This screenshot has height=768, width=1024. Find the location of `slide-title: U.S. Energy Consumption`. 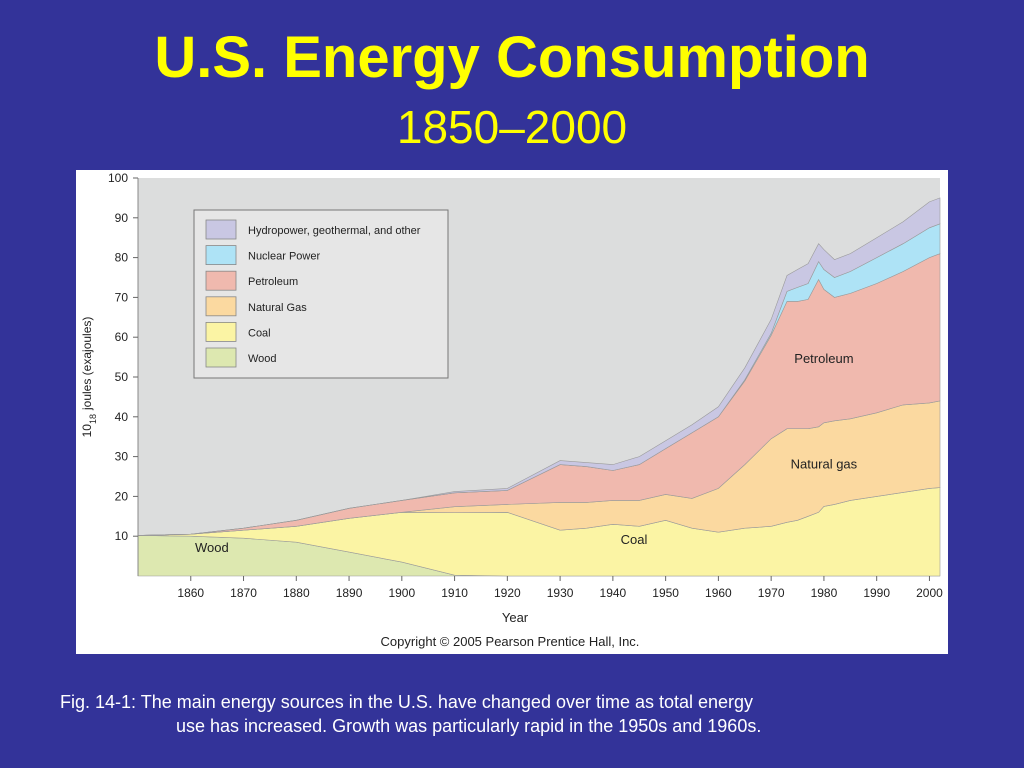

slide-title: U.S. Energy Consumption is located at coordinates (512, 57).